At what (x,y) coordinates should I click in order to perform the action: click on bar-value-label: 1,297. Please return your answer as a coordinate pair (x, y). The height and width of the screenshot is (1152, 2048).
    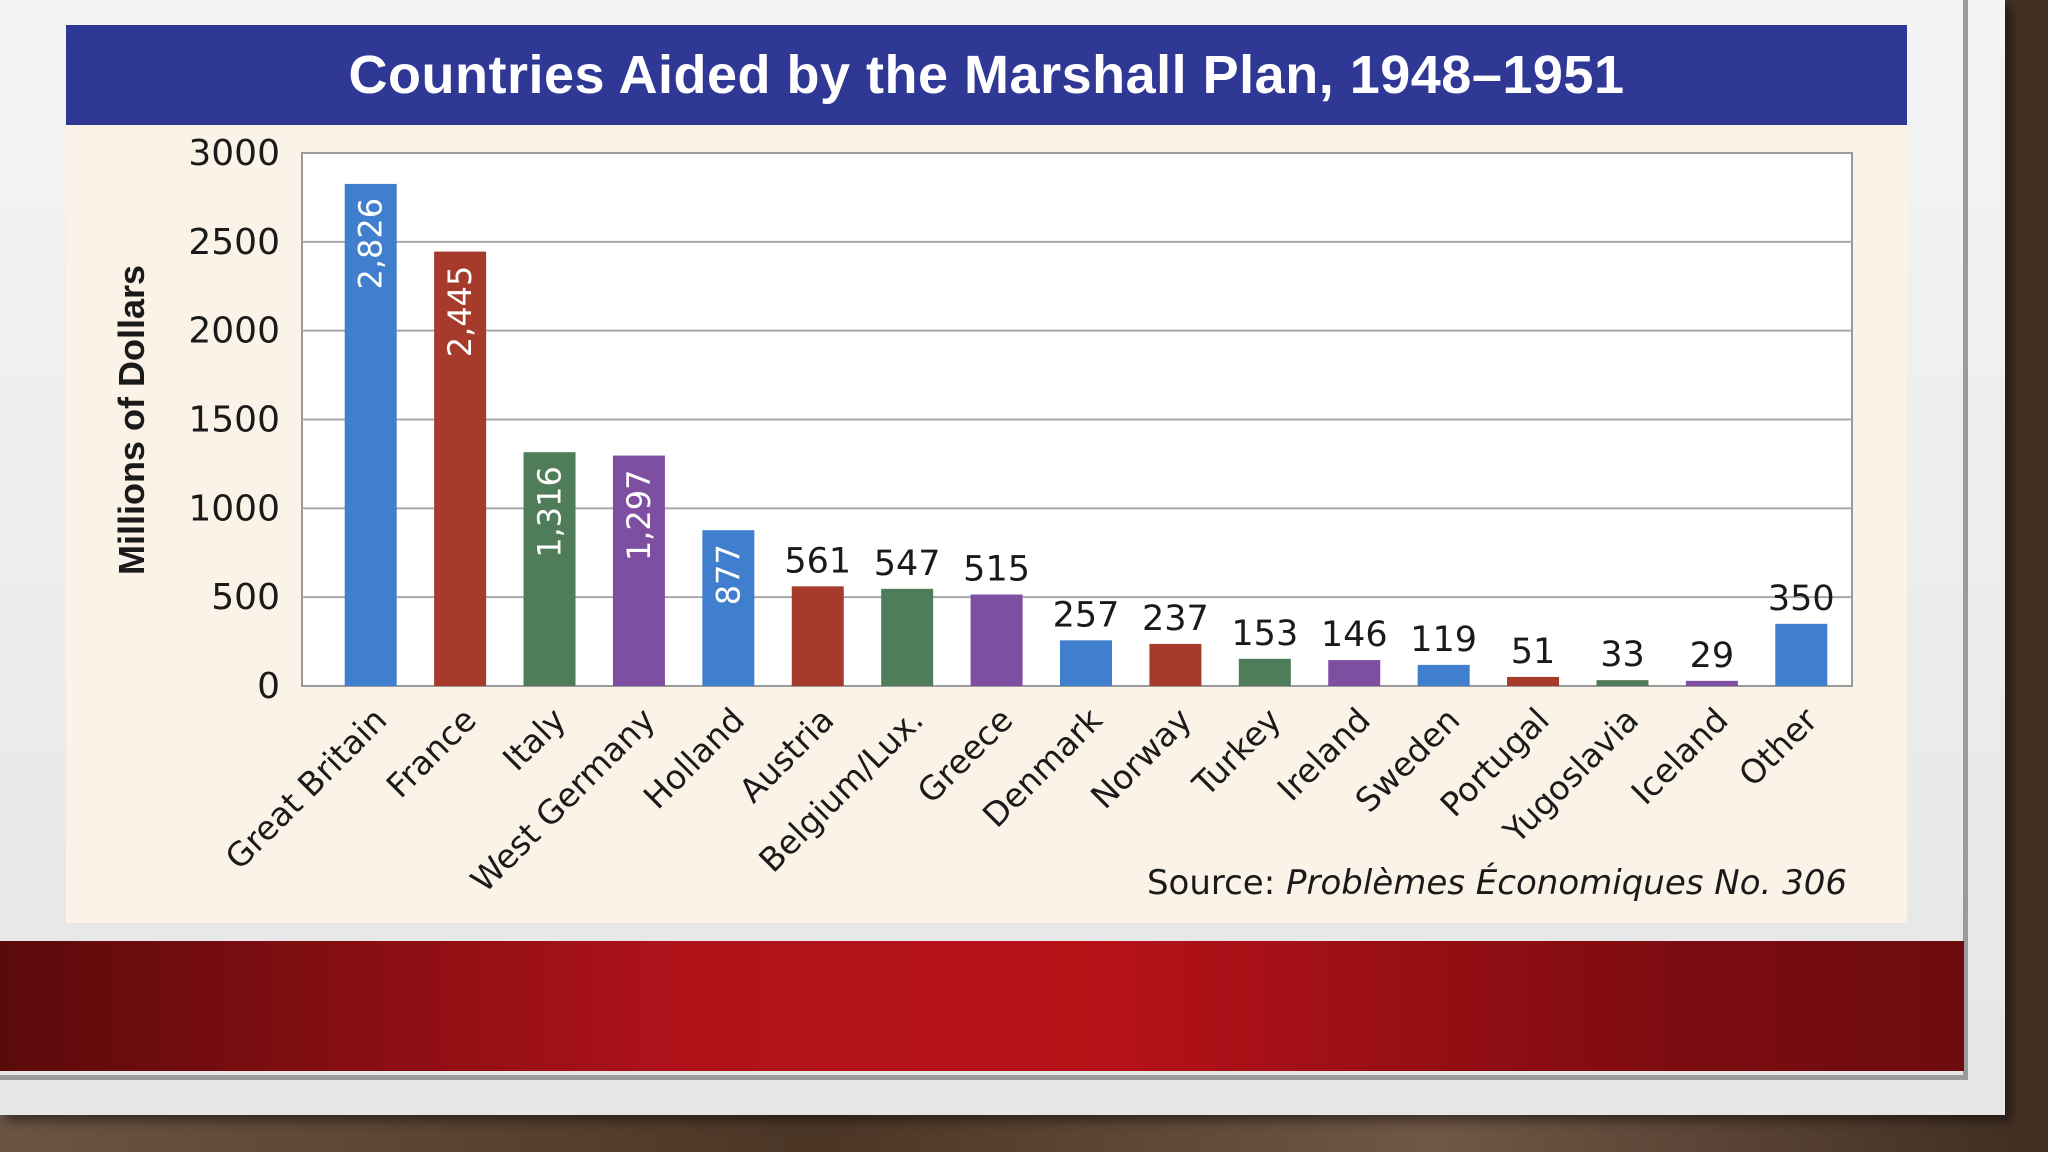
    Looking at the image, I should click on (639, 516).